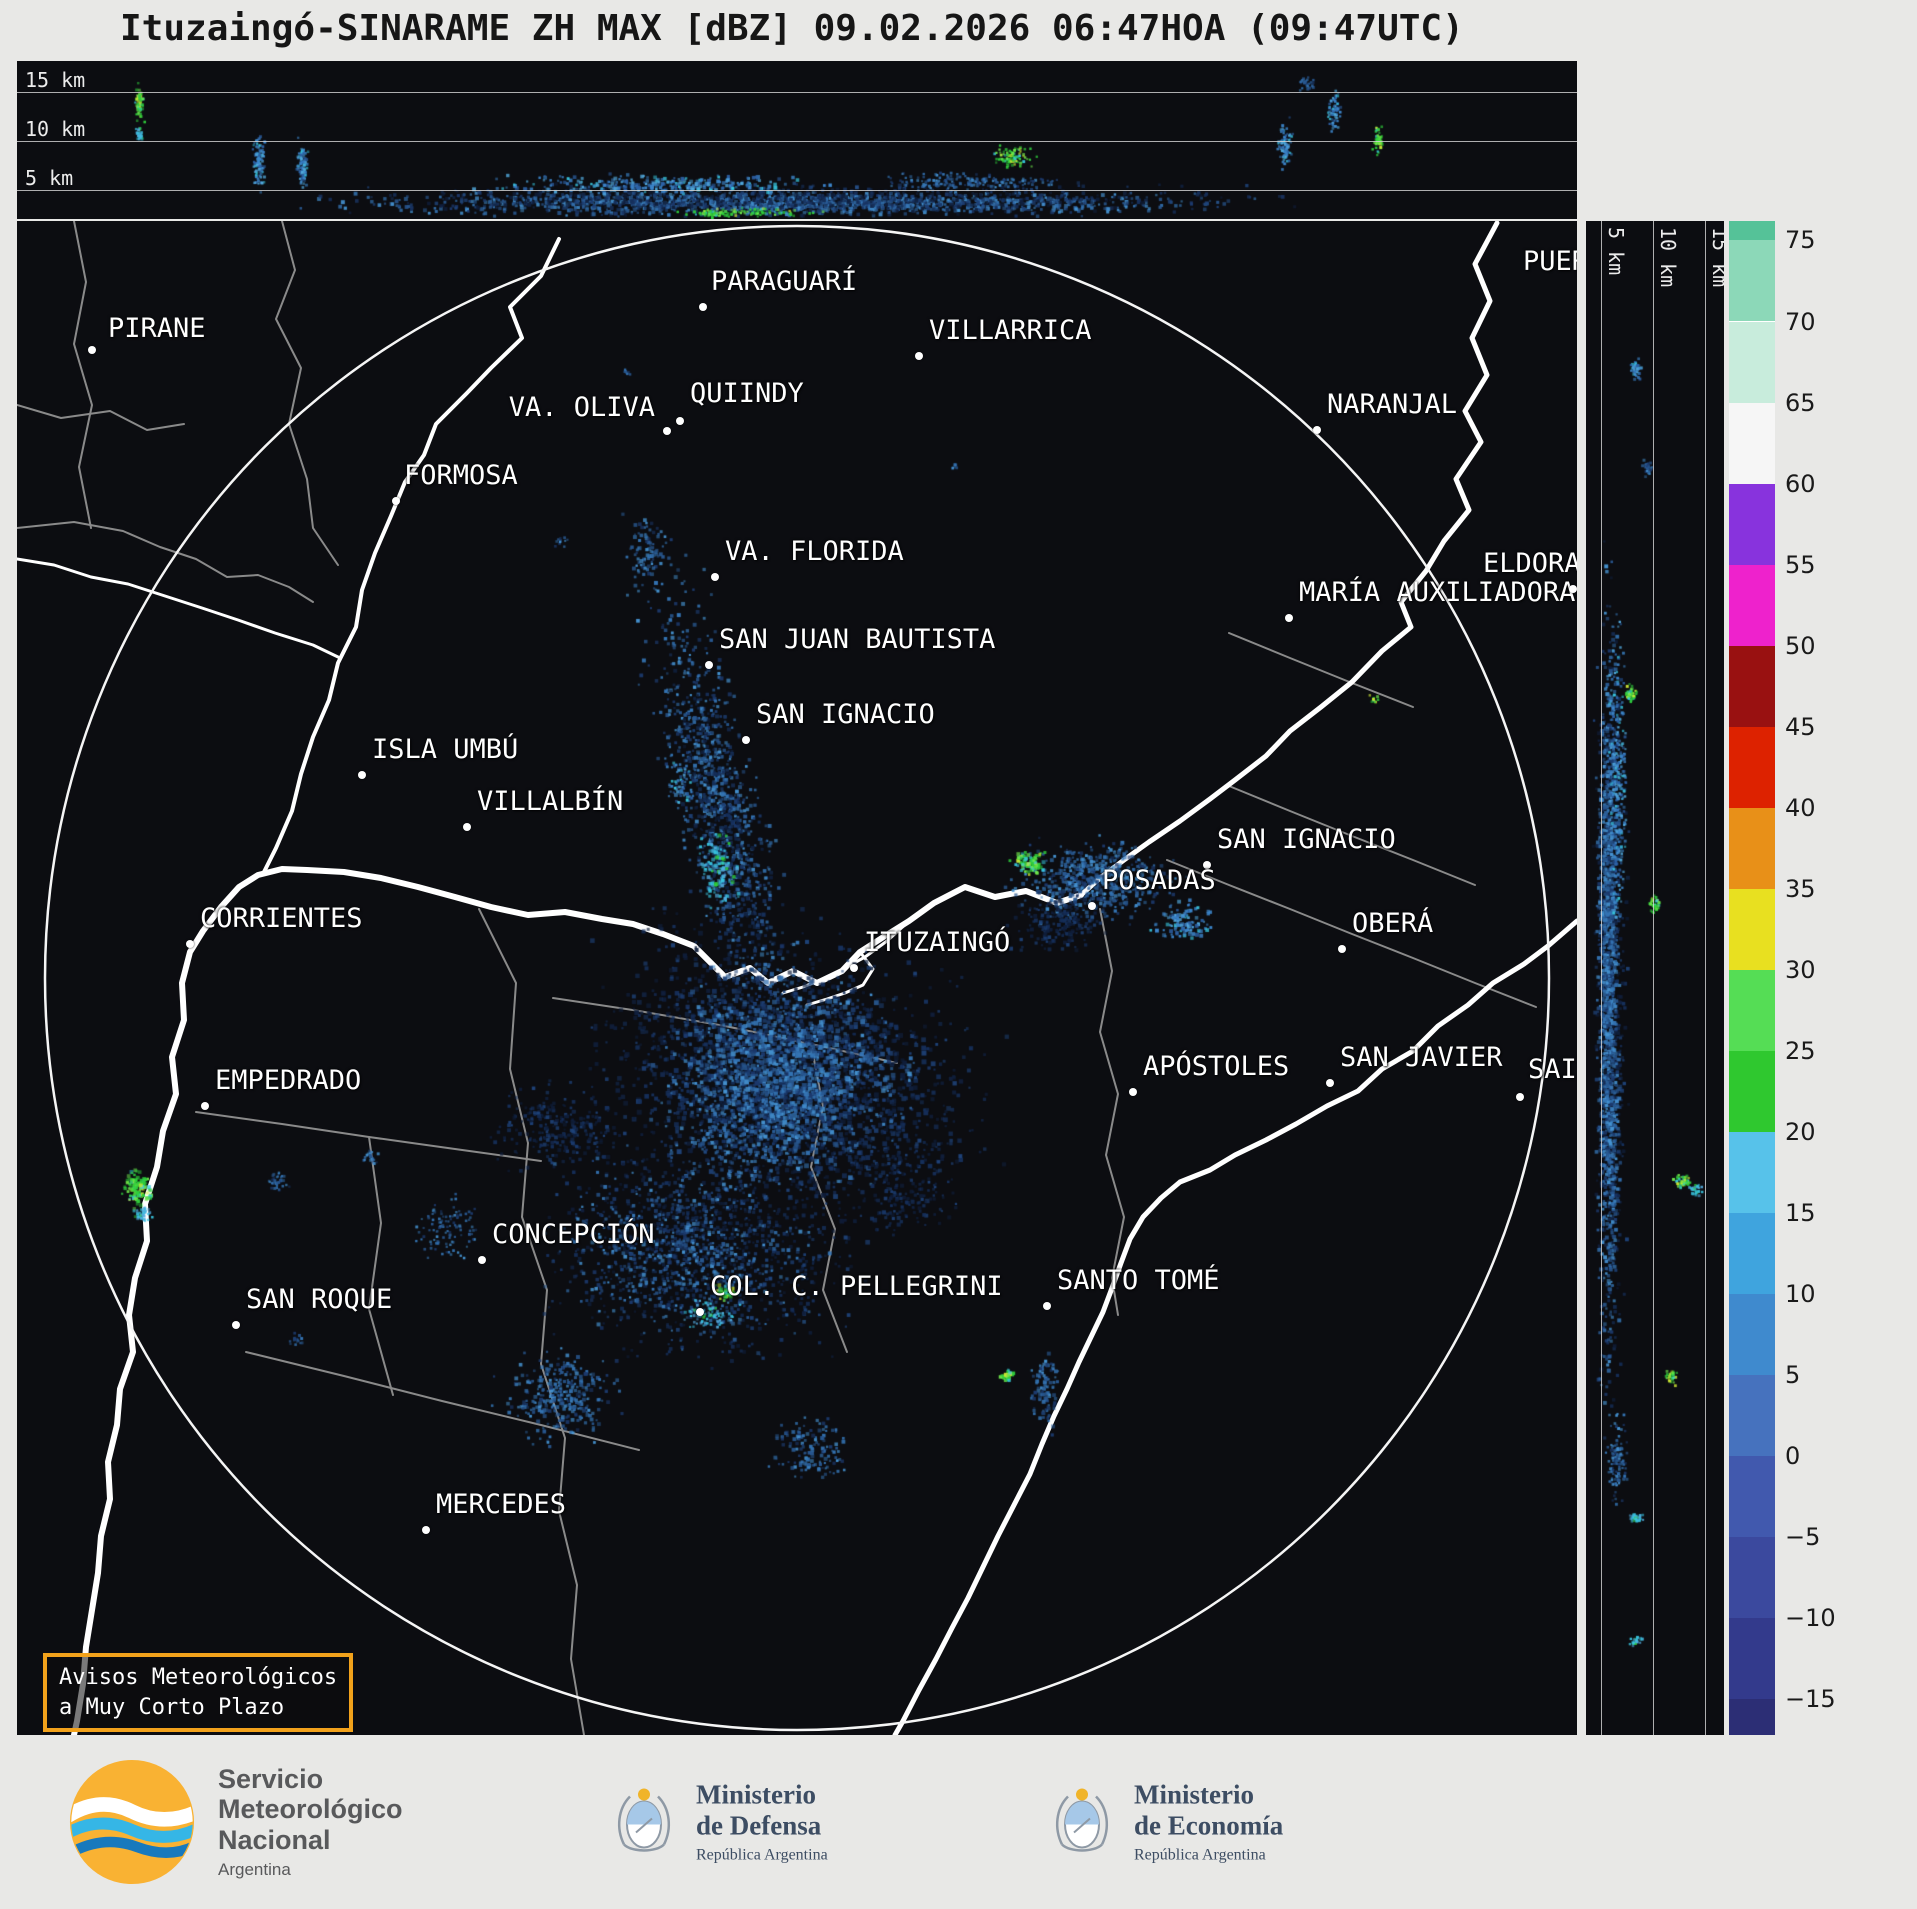 Image resolution: width=1917 pixels, height=1909 pixels. I want to click on city-label-va-florida: VA. FLORIDA, so click(814, 551).